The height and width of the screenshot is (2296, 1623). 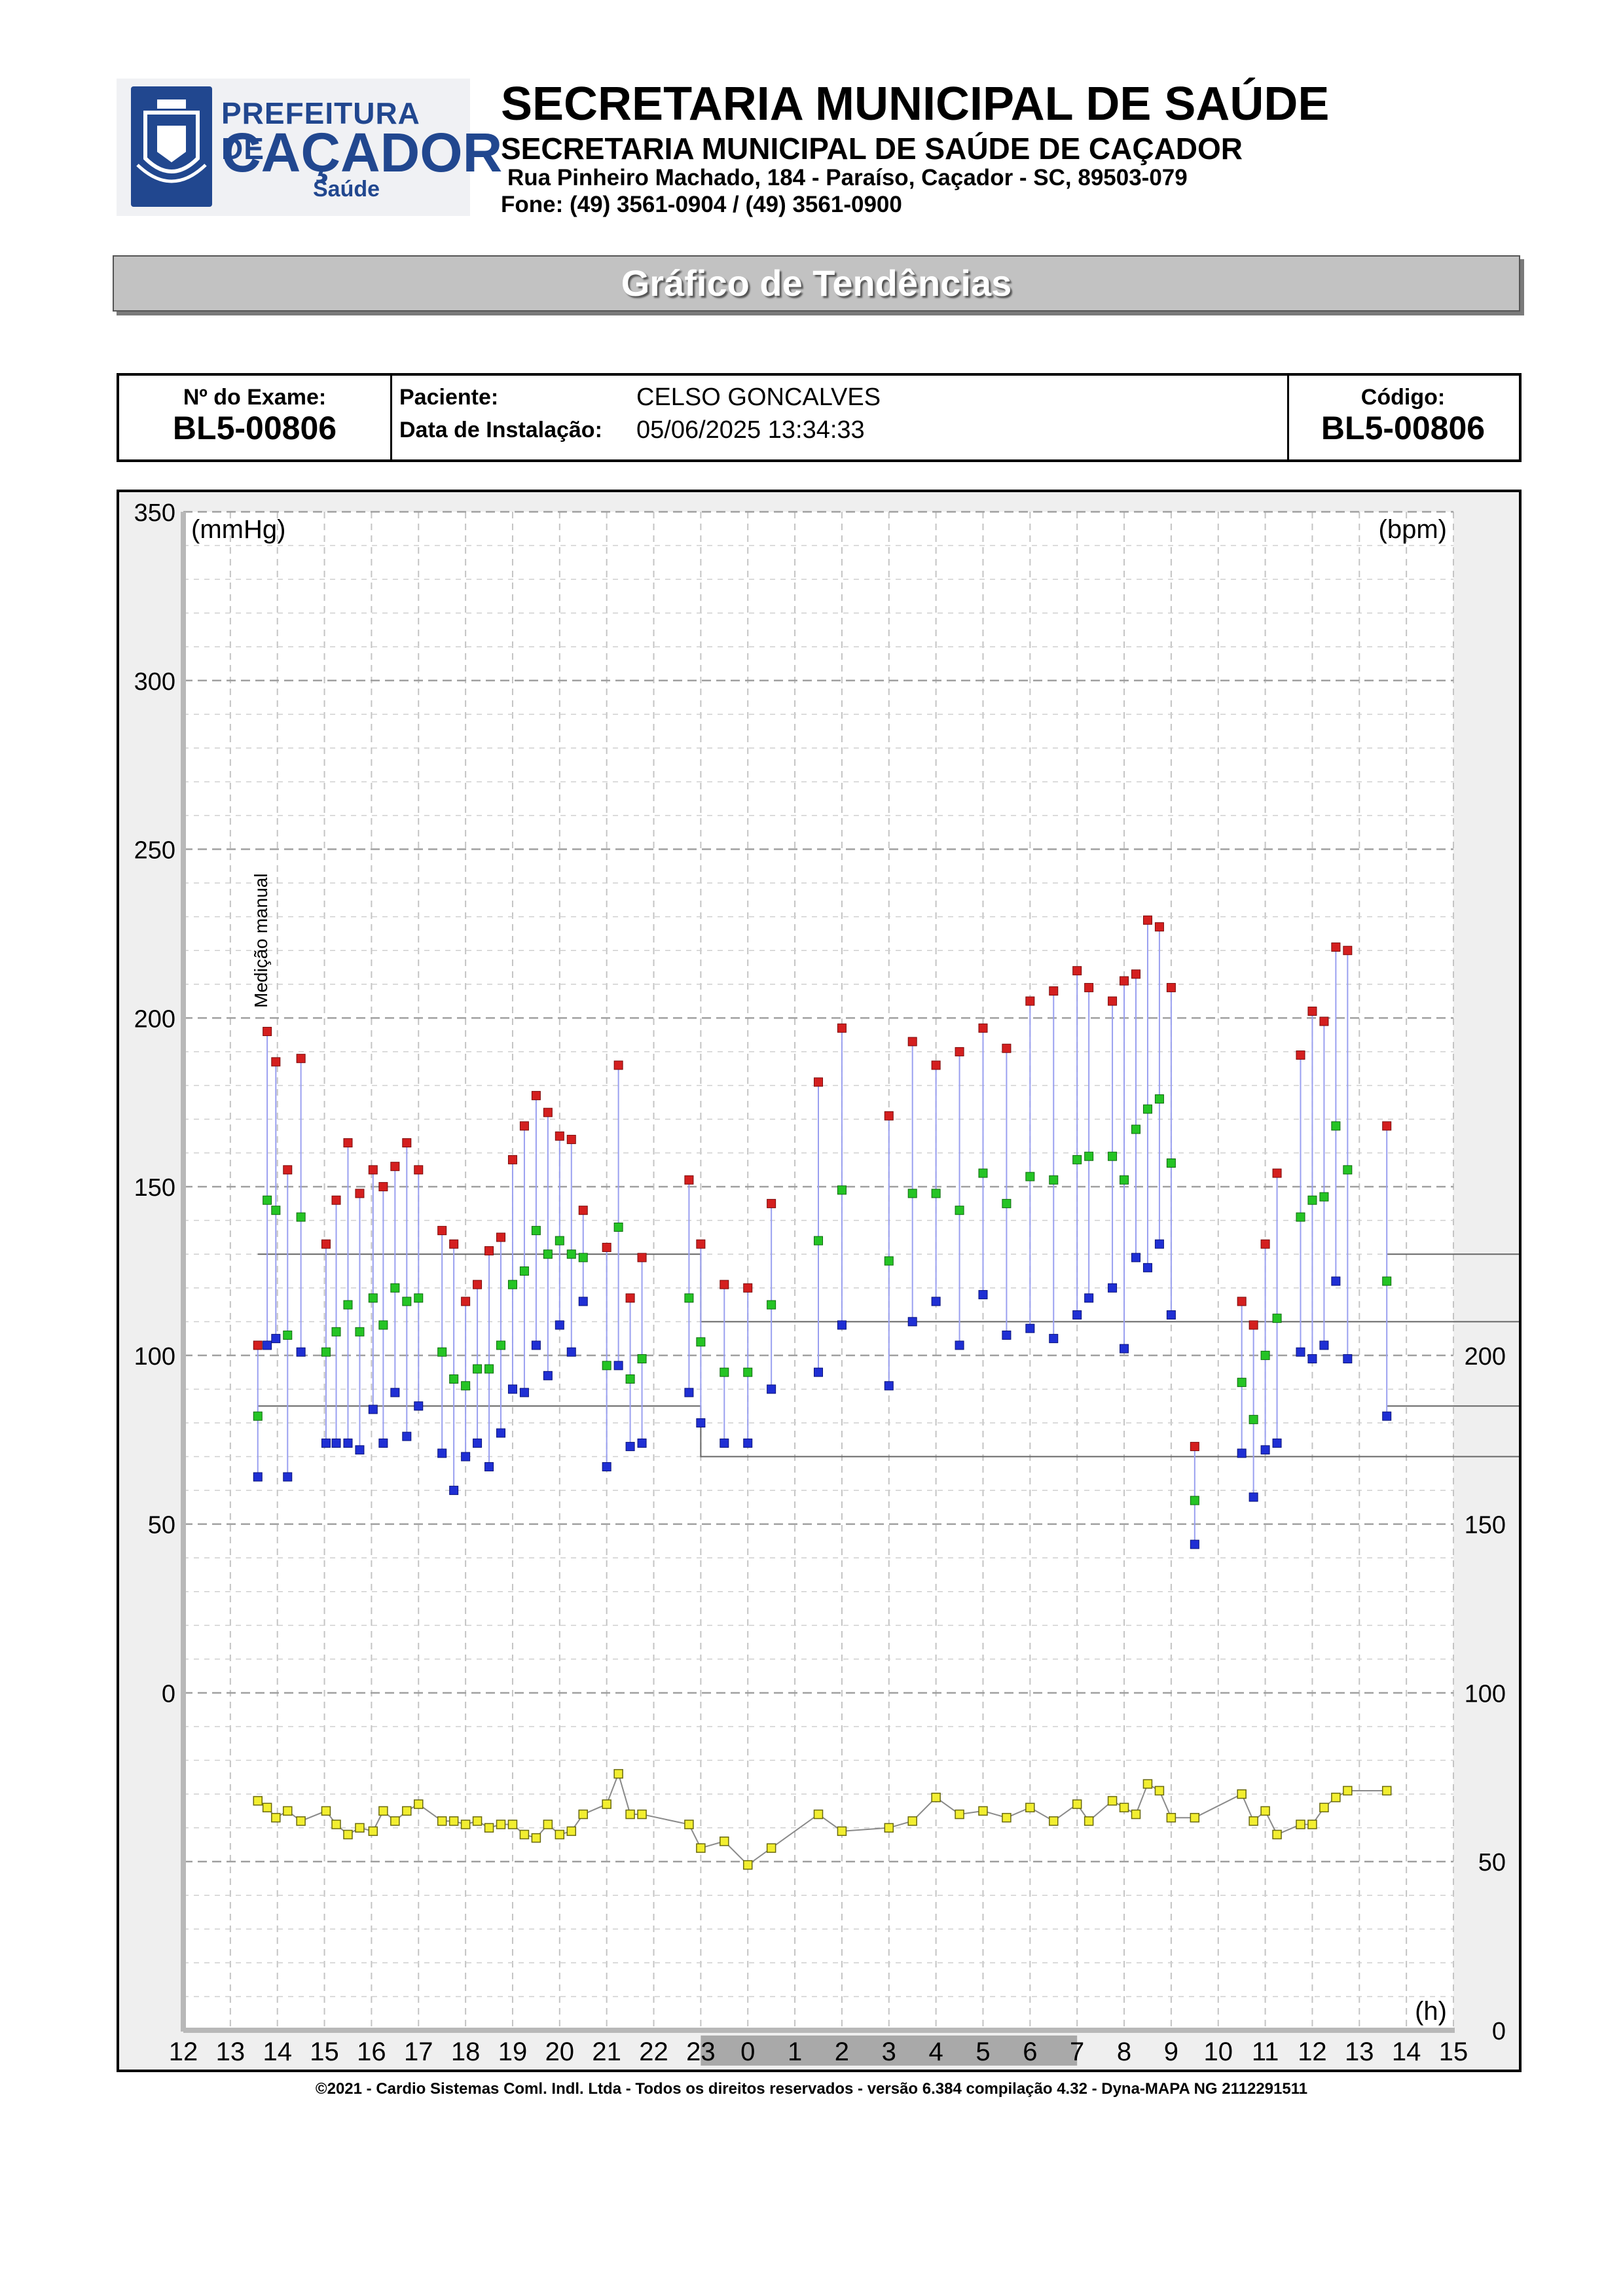 What do you see at coordinates (1499, 2031) in the screenshot?
I see `y-right-tick-label: 0` at bounding box center [1499, 2031].